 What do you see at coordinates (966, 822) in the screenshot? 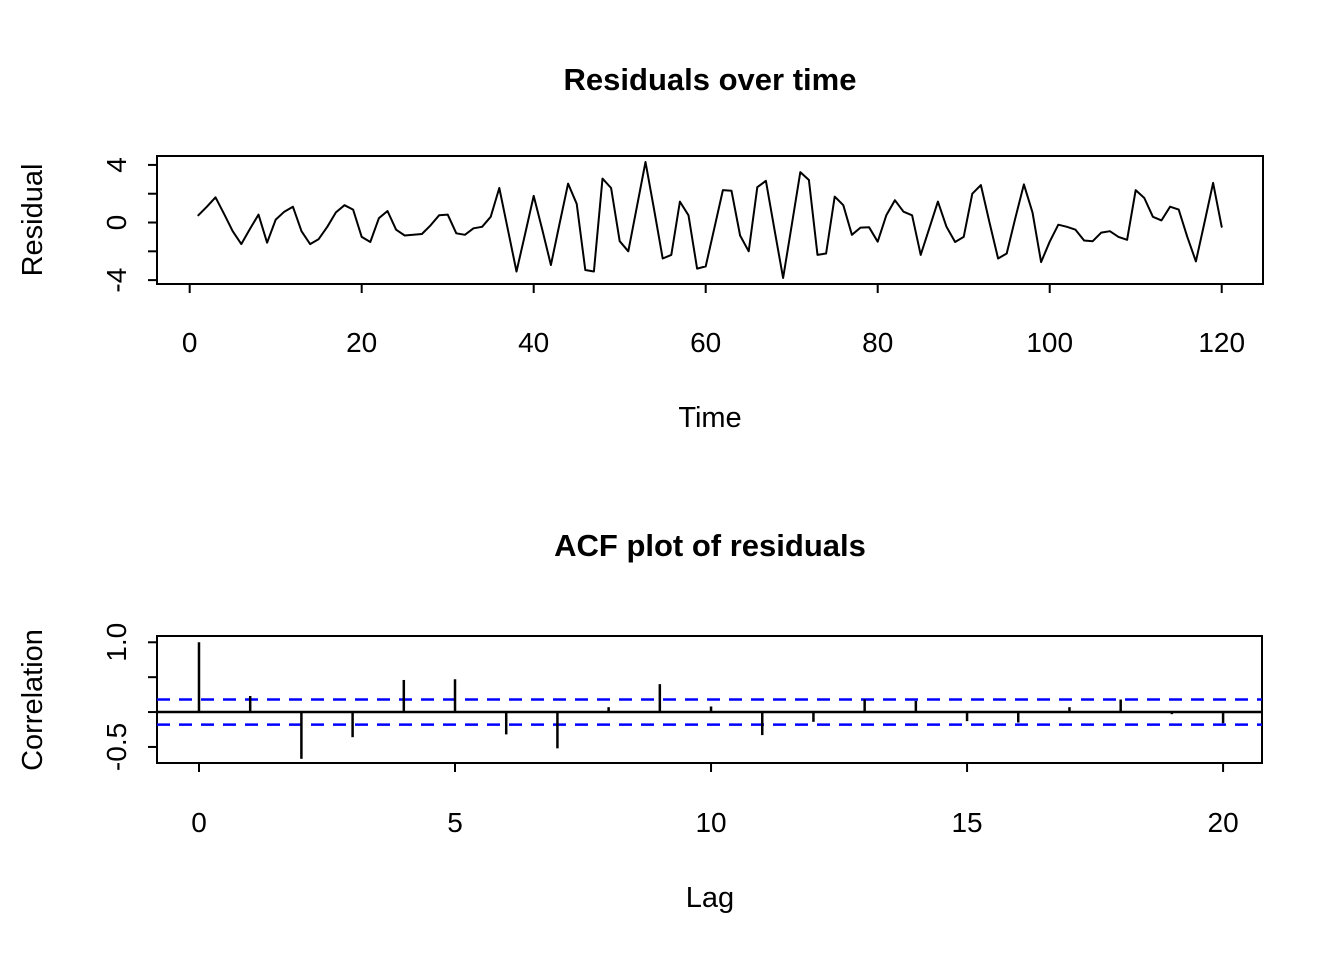
I see `x-axis-tick-label: 15` at bounding box center [966, 822].